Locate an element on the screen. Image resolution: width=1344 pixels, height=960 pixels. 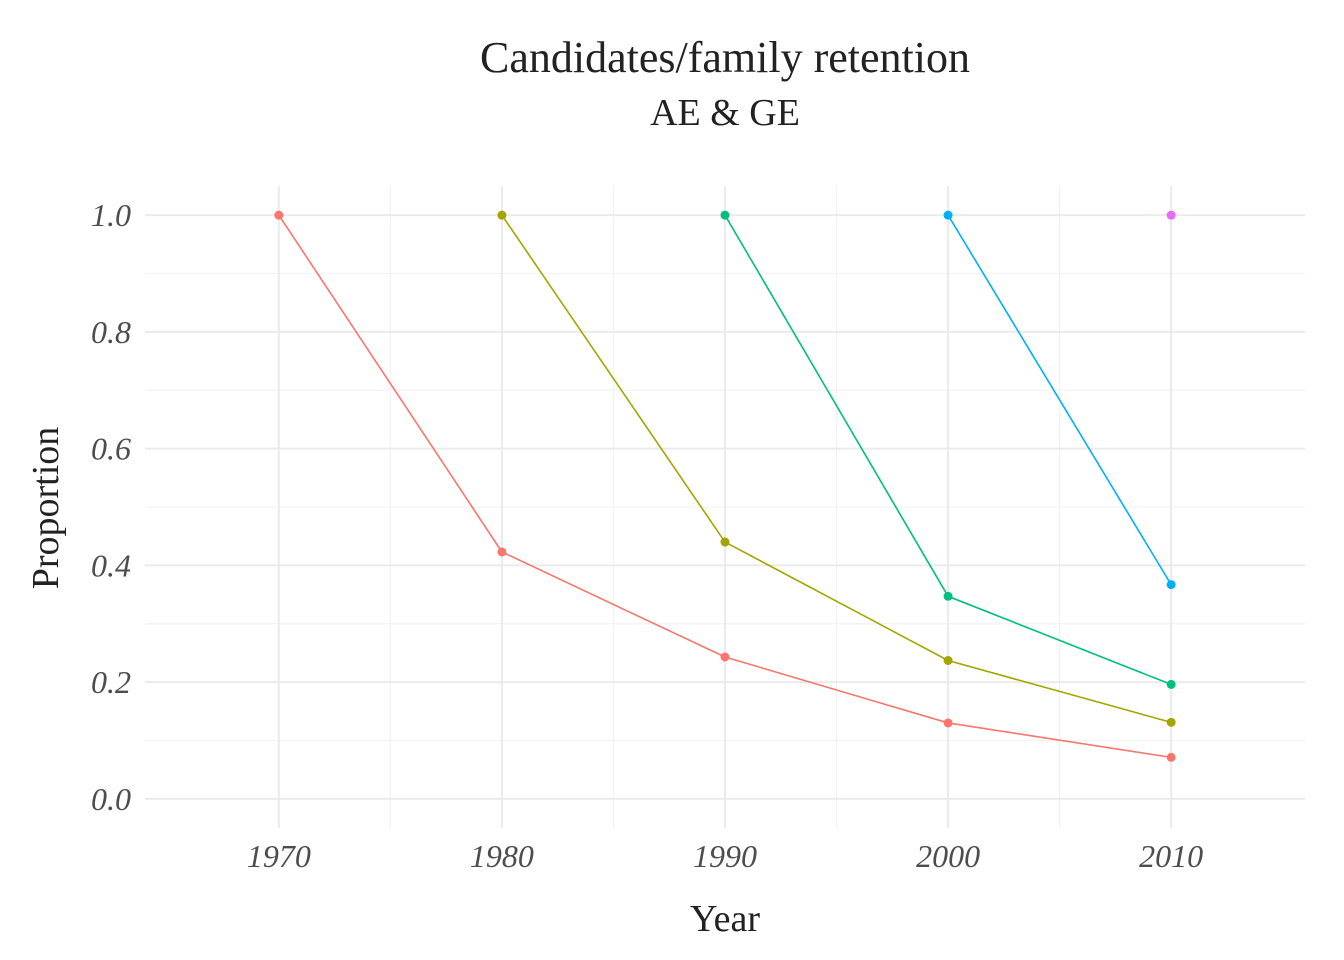
y-tick-label: 1.0 is located at coordinates (111, 215).